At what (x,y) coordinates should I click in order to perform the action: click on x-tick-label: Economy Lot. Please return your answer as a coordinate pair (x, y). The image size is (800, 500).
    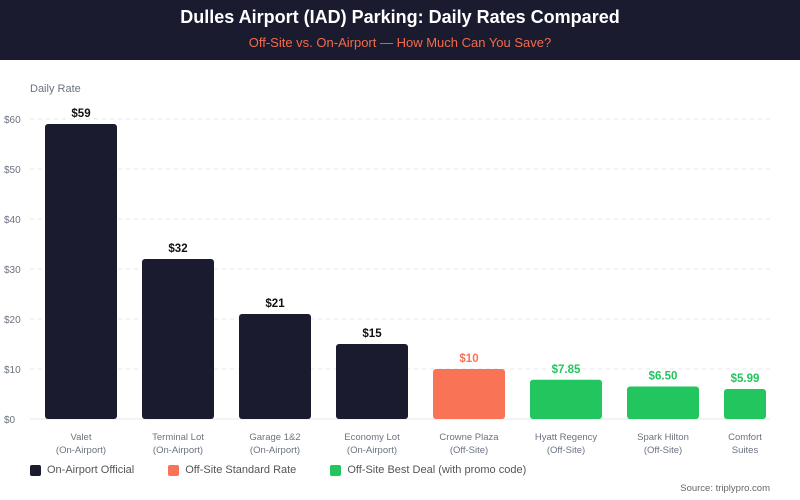
    Looking at the image, I should click on (372, 437).